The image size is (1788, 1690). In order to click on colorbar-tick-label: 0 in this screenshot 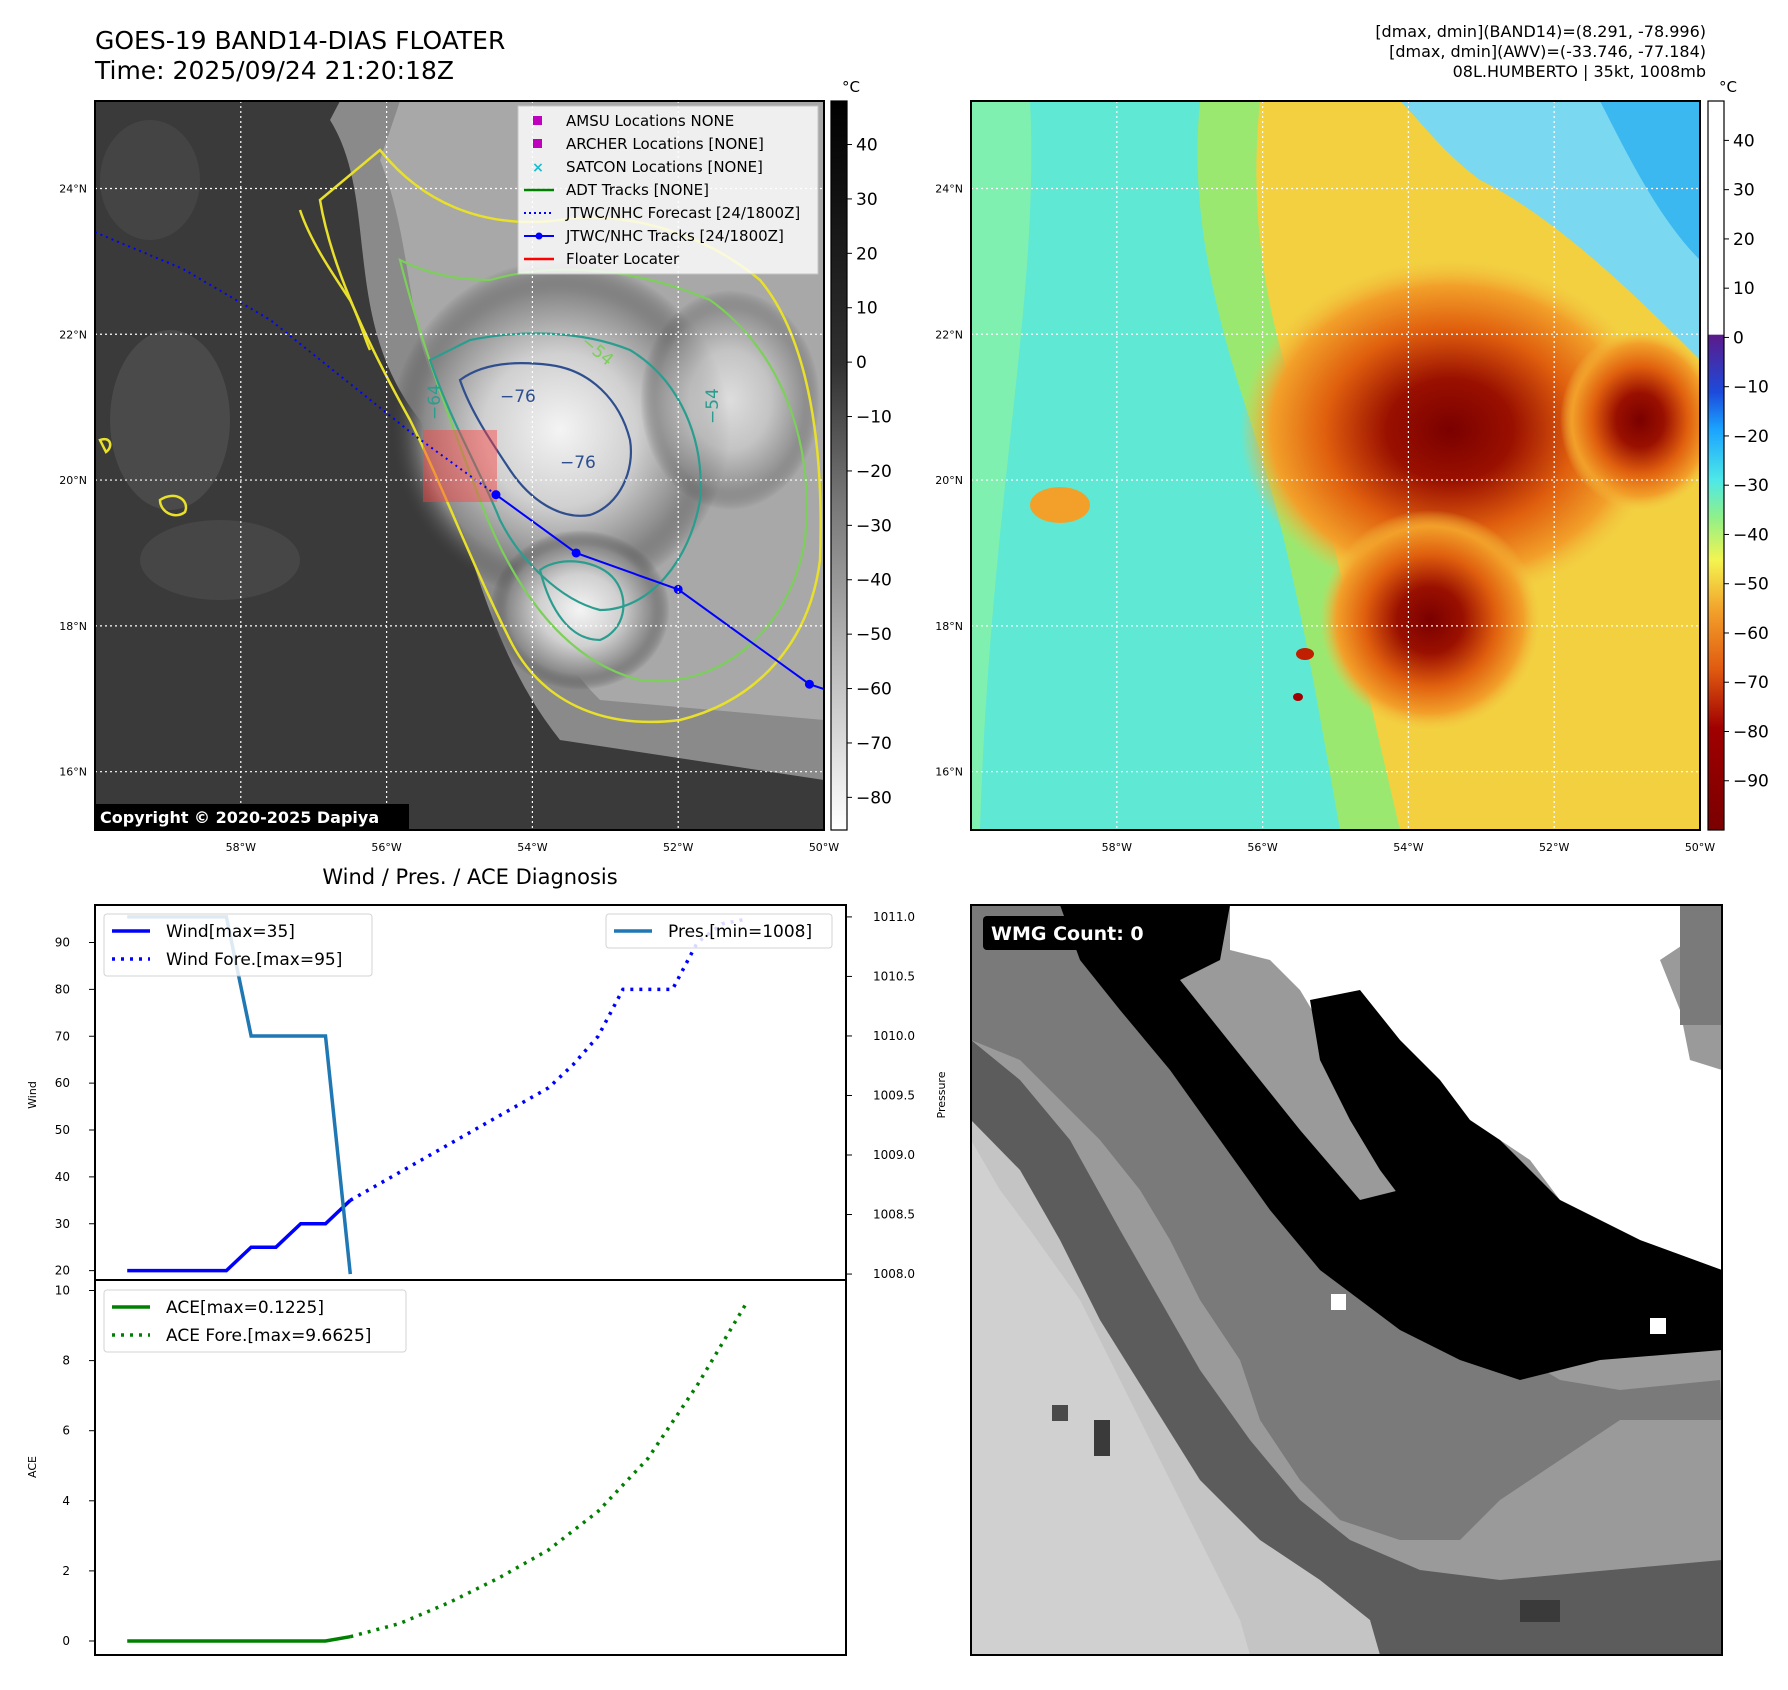, I will do `click(1738, 338)`.